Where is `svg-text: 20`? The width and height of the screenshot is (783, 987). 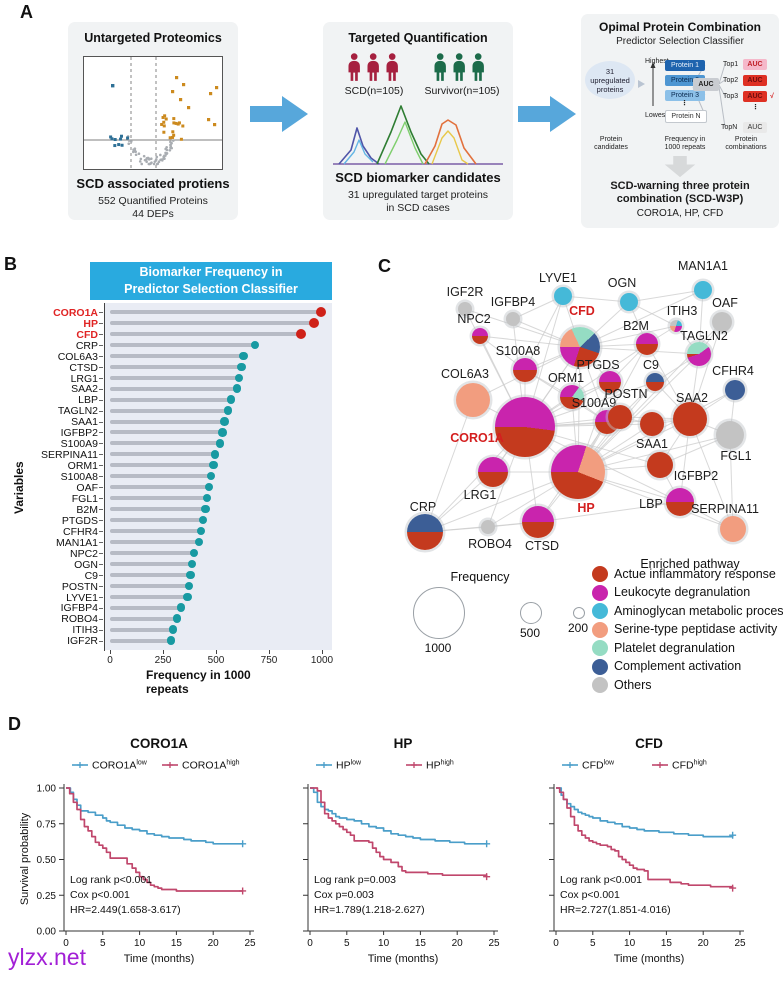 svg-text: 20 is located at coordinates (704, 943).